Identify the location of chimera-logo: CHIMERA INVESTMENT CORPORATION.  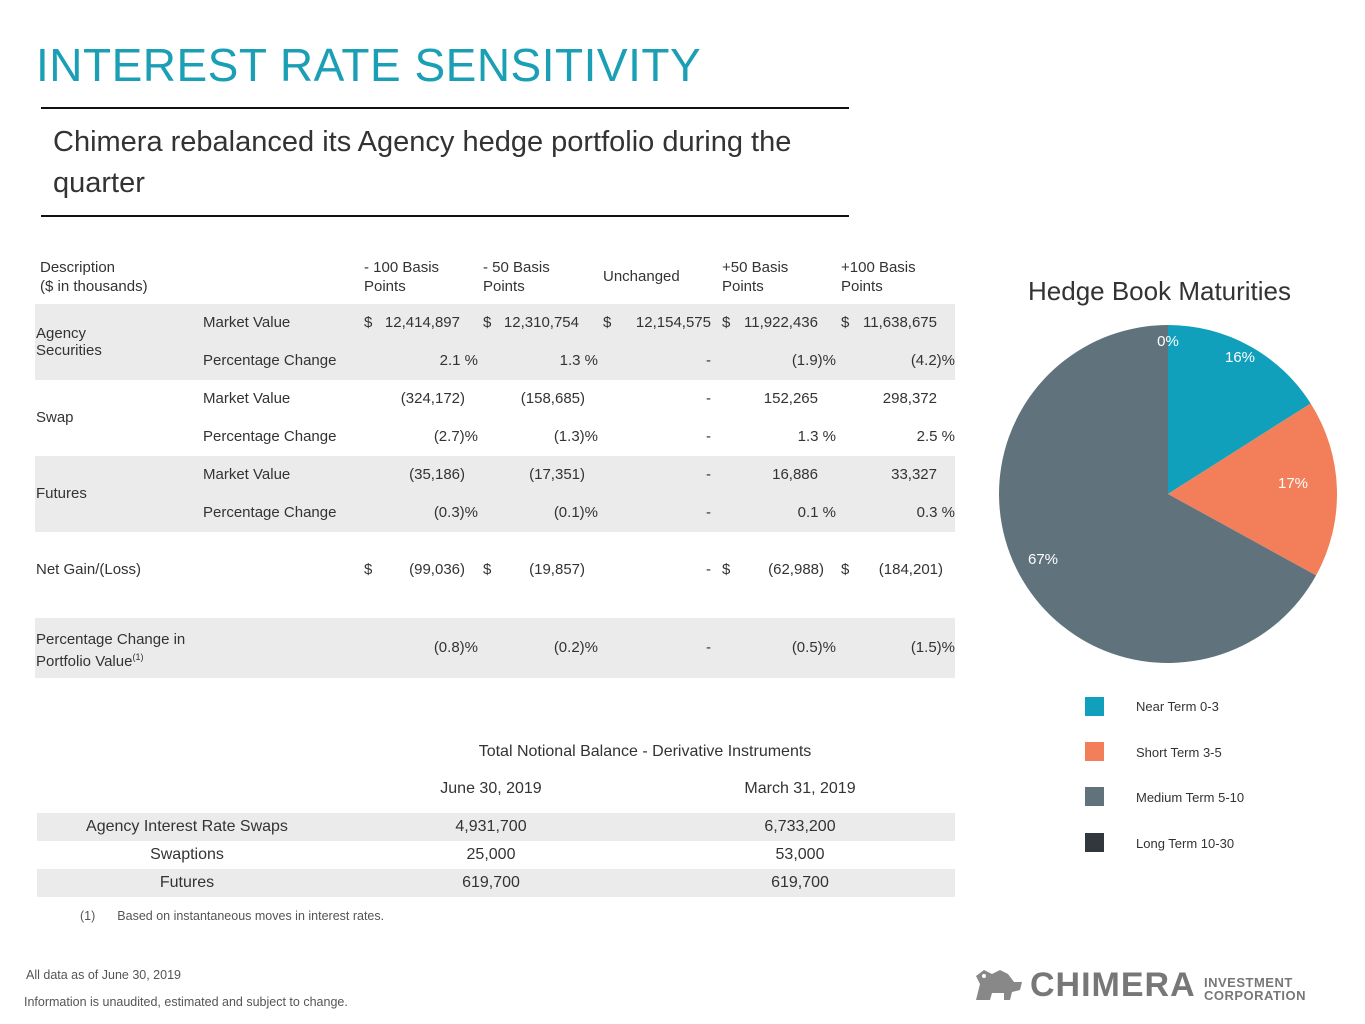
(1147, 984).